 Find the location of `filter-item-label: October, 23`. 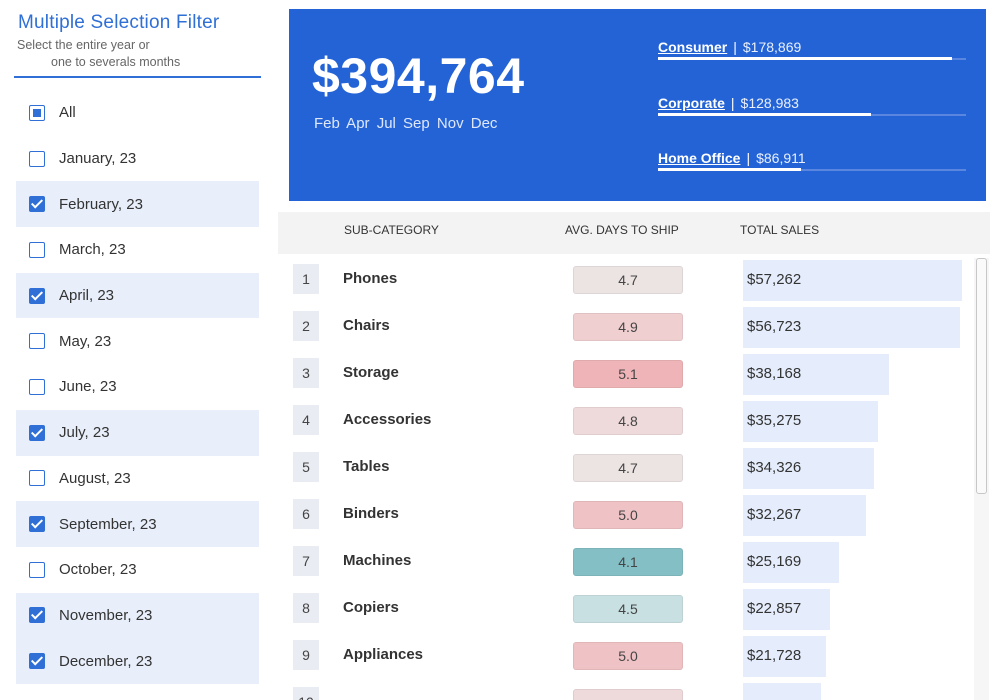

filter-item-label: October, 23 is located at coordinates (98, 570).